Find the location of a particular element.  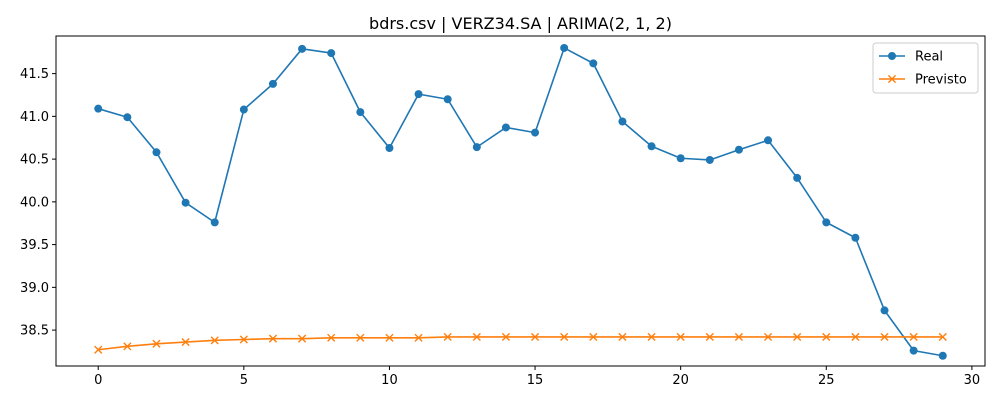

legend-item-previsto: Previsto is located at coordinates (923, 80).